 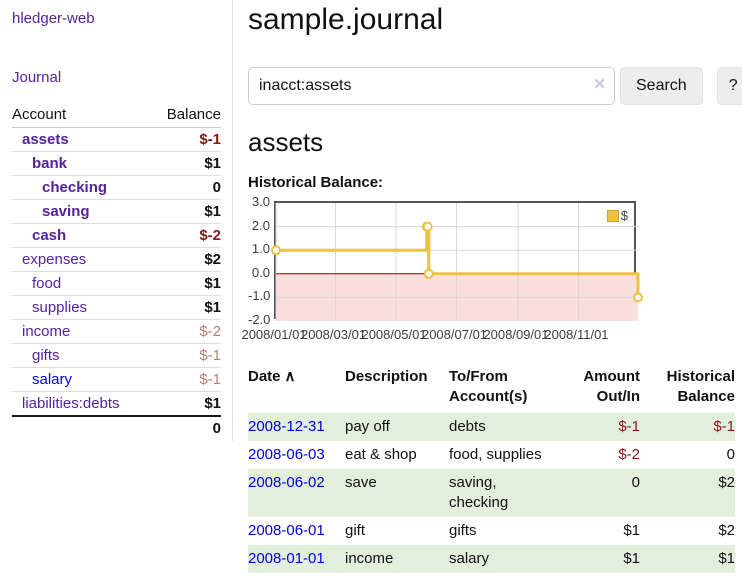 What do you see at coordinates (491, 559) in the screenshot?
I see `register-row: 2008-01-01 income salary $1 $1` at bounding box center [491, 559].